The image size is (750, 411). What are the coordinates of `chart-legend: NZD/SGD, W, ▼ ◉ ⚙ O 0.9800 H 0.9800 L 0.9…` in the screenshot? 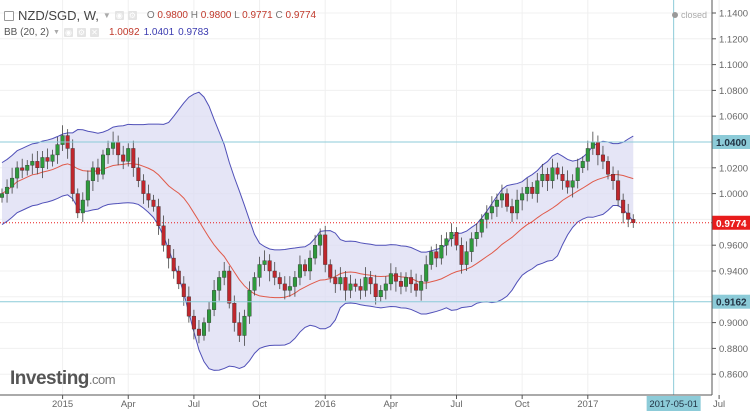 It's located at (160, 15).